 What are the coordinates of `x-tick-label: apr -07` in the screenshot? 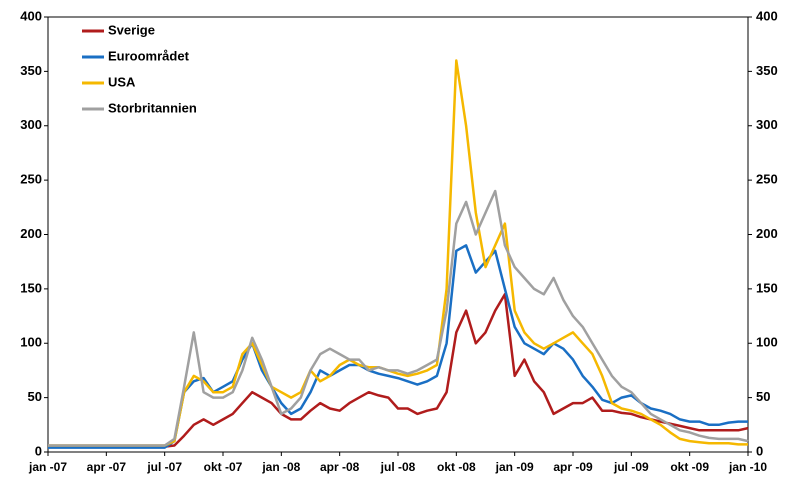 It's located at (107, 467).